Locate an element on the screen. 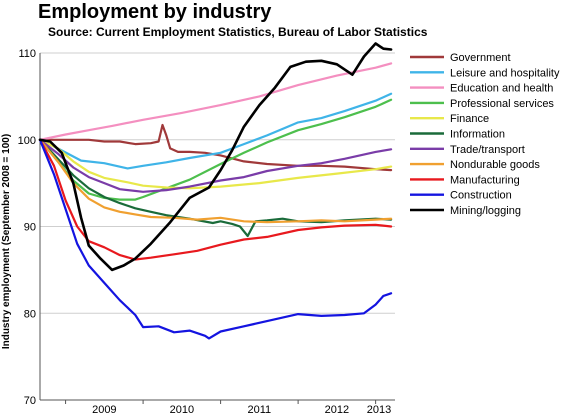  x-tick-label: 2013 is located at coordinates (379, 410).